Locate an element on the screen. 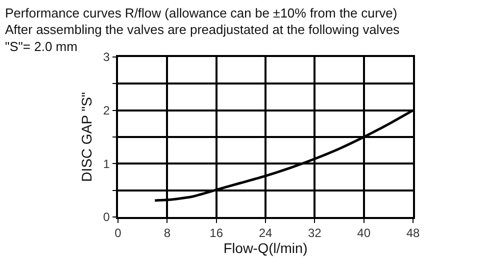 This screenshot has width=500, height=266. x-tick-label: 40 is located at coordinates (364, 233).